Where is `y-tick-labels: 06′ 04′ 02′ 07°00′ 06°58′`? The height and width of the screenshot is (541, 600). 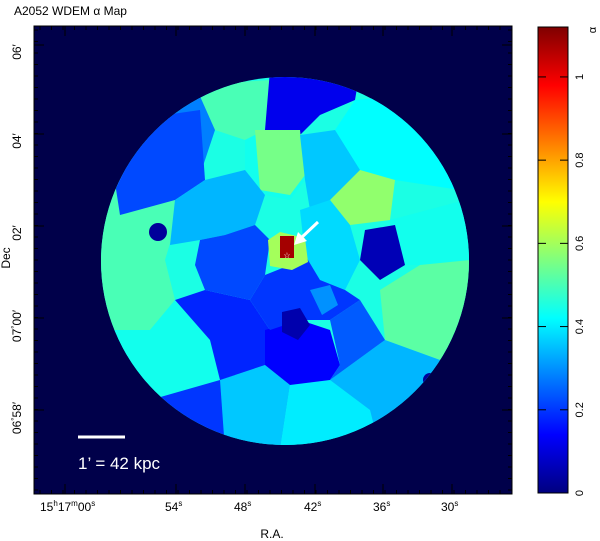 y-tick-labels: 06′ 04′ 02′ 07°00′ 06°58′ is located at coordinates (17, 238).